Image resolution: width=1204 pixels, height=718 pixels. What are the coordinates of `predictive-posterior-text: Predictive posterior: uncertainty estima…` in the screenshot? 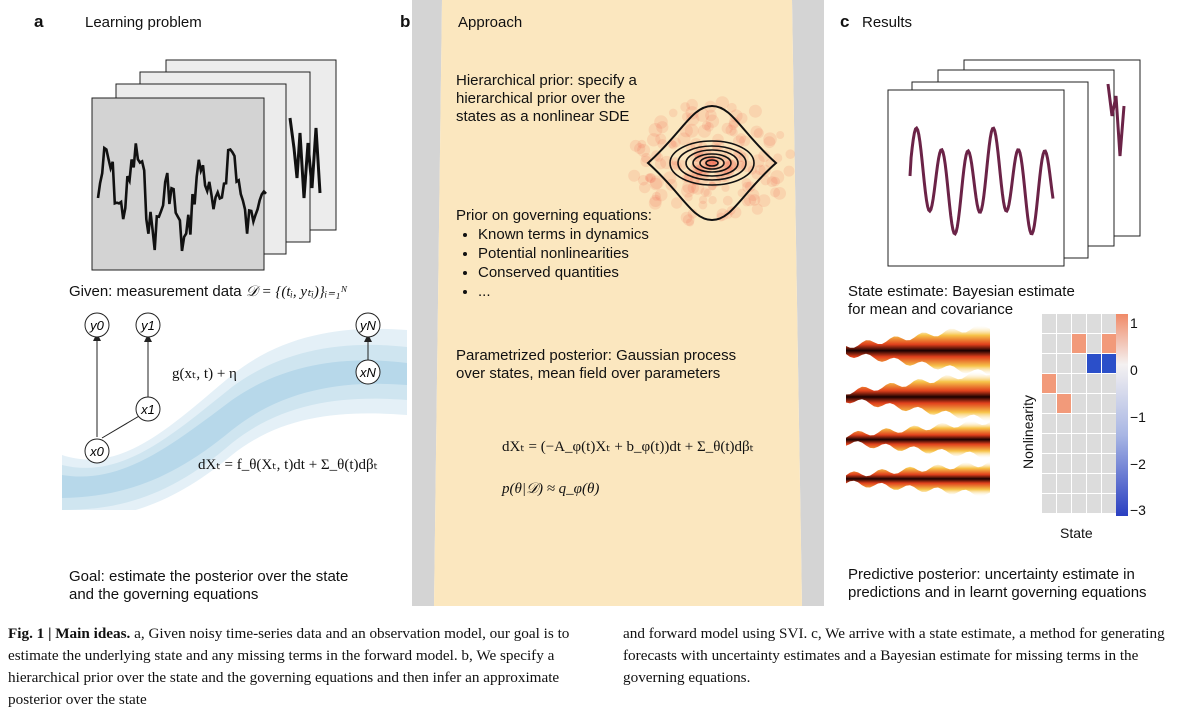 It's located at (997, 583).